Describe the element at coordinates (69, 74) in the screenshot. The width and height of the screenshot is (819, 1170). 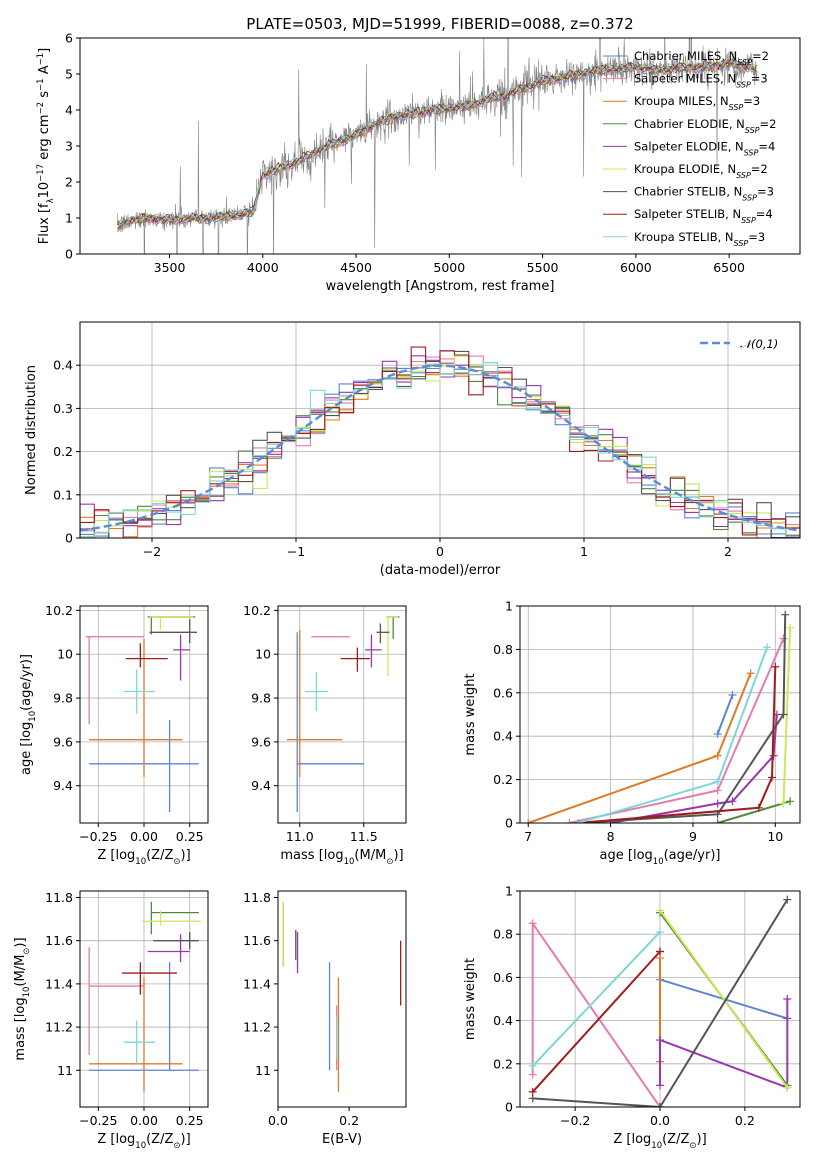
I see `y-tick-label: 5` at that location.